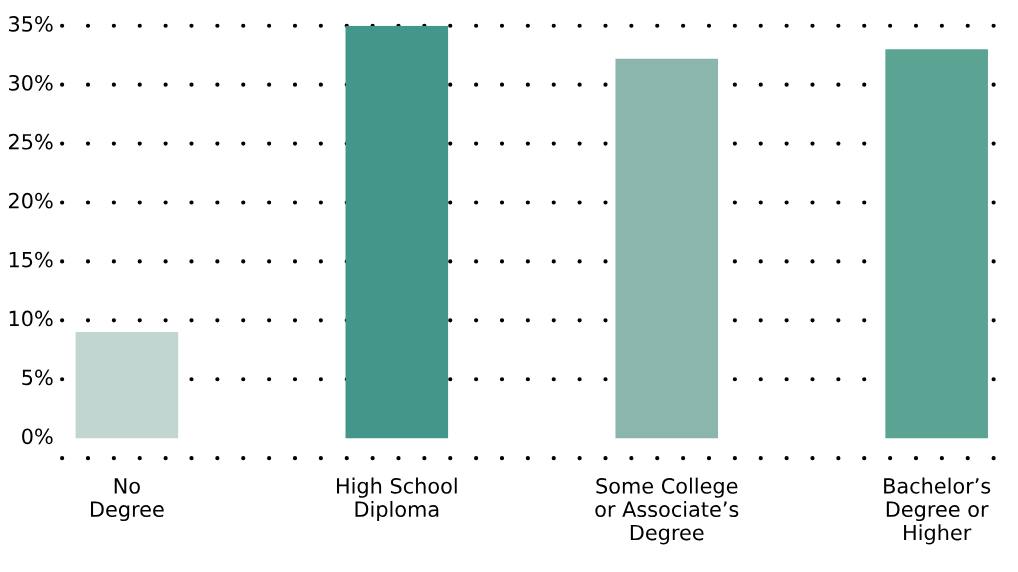 This screenshot has width=1018, height=572. Describe the element at coordinates (30, 200) in the screenshot. I see `y-tick-label: 20%` at that location.